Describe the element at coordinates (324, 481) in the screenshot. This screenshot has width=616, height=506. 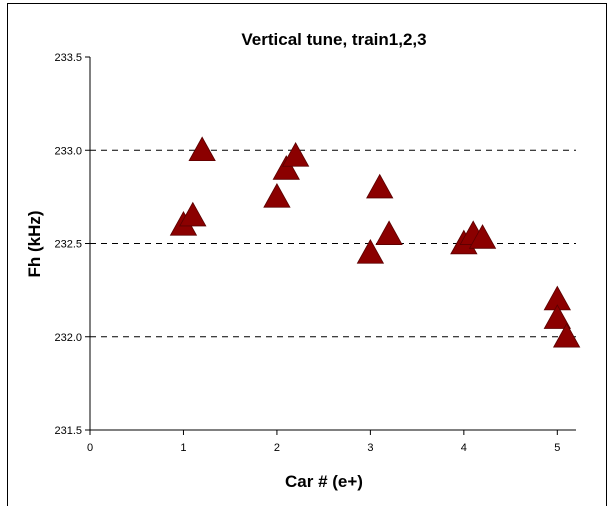
I see `x-axis-label: Car # (e+)` at that location.